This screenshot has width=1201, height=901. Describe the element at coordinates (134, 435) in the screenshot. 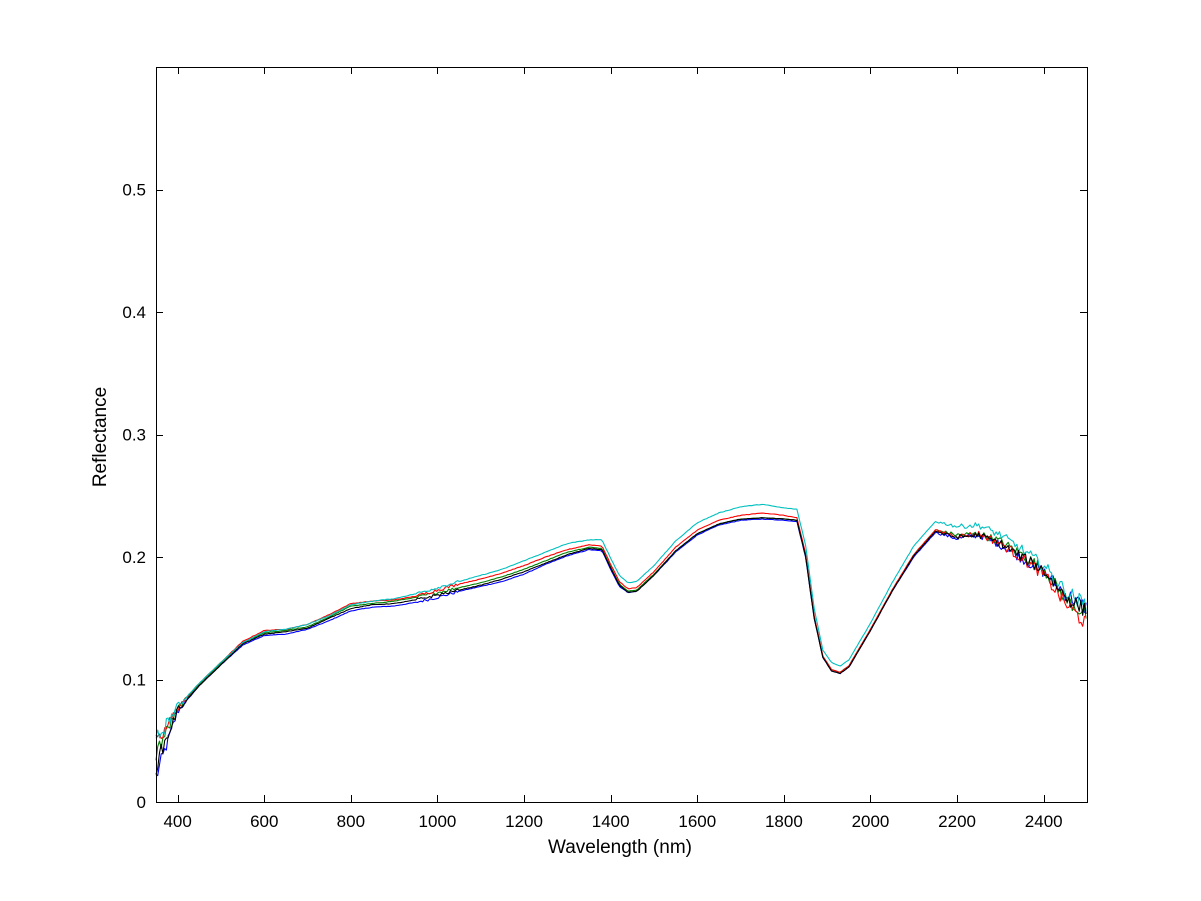

I see `y-tick-label: 0.3` at that location.